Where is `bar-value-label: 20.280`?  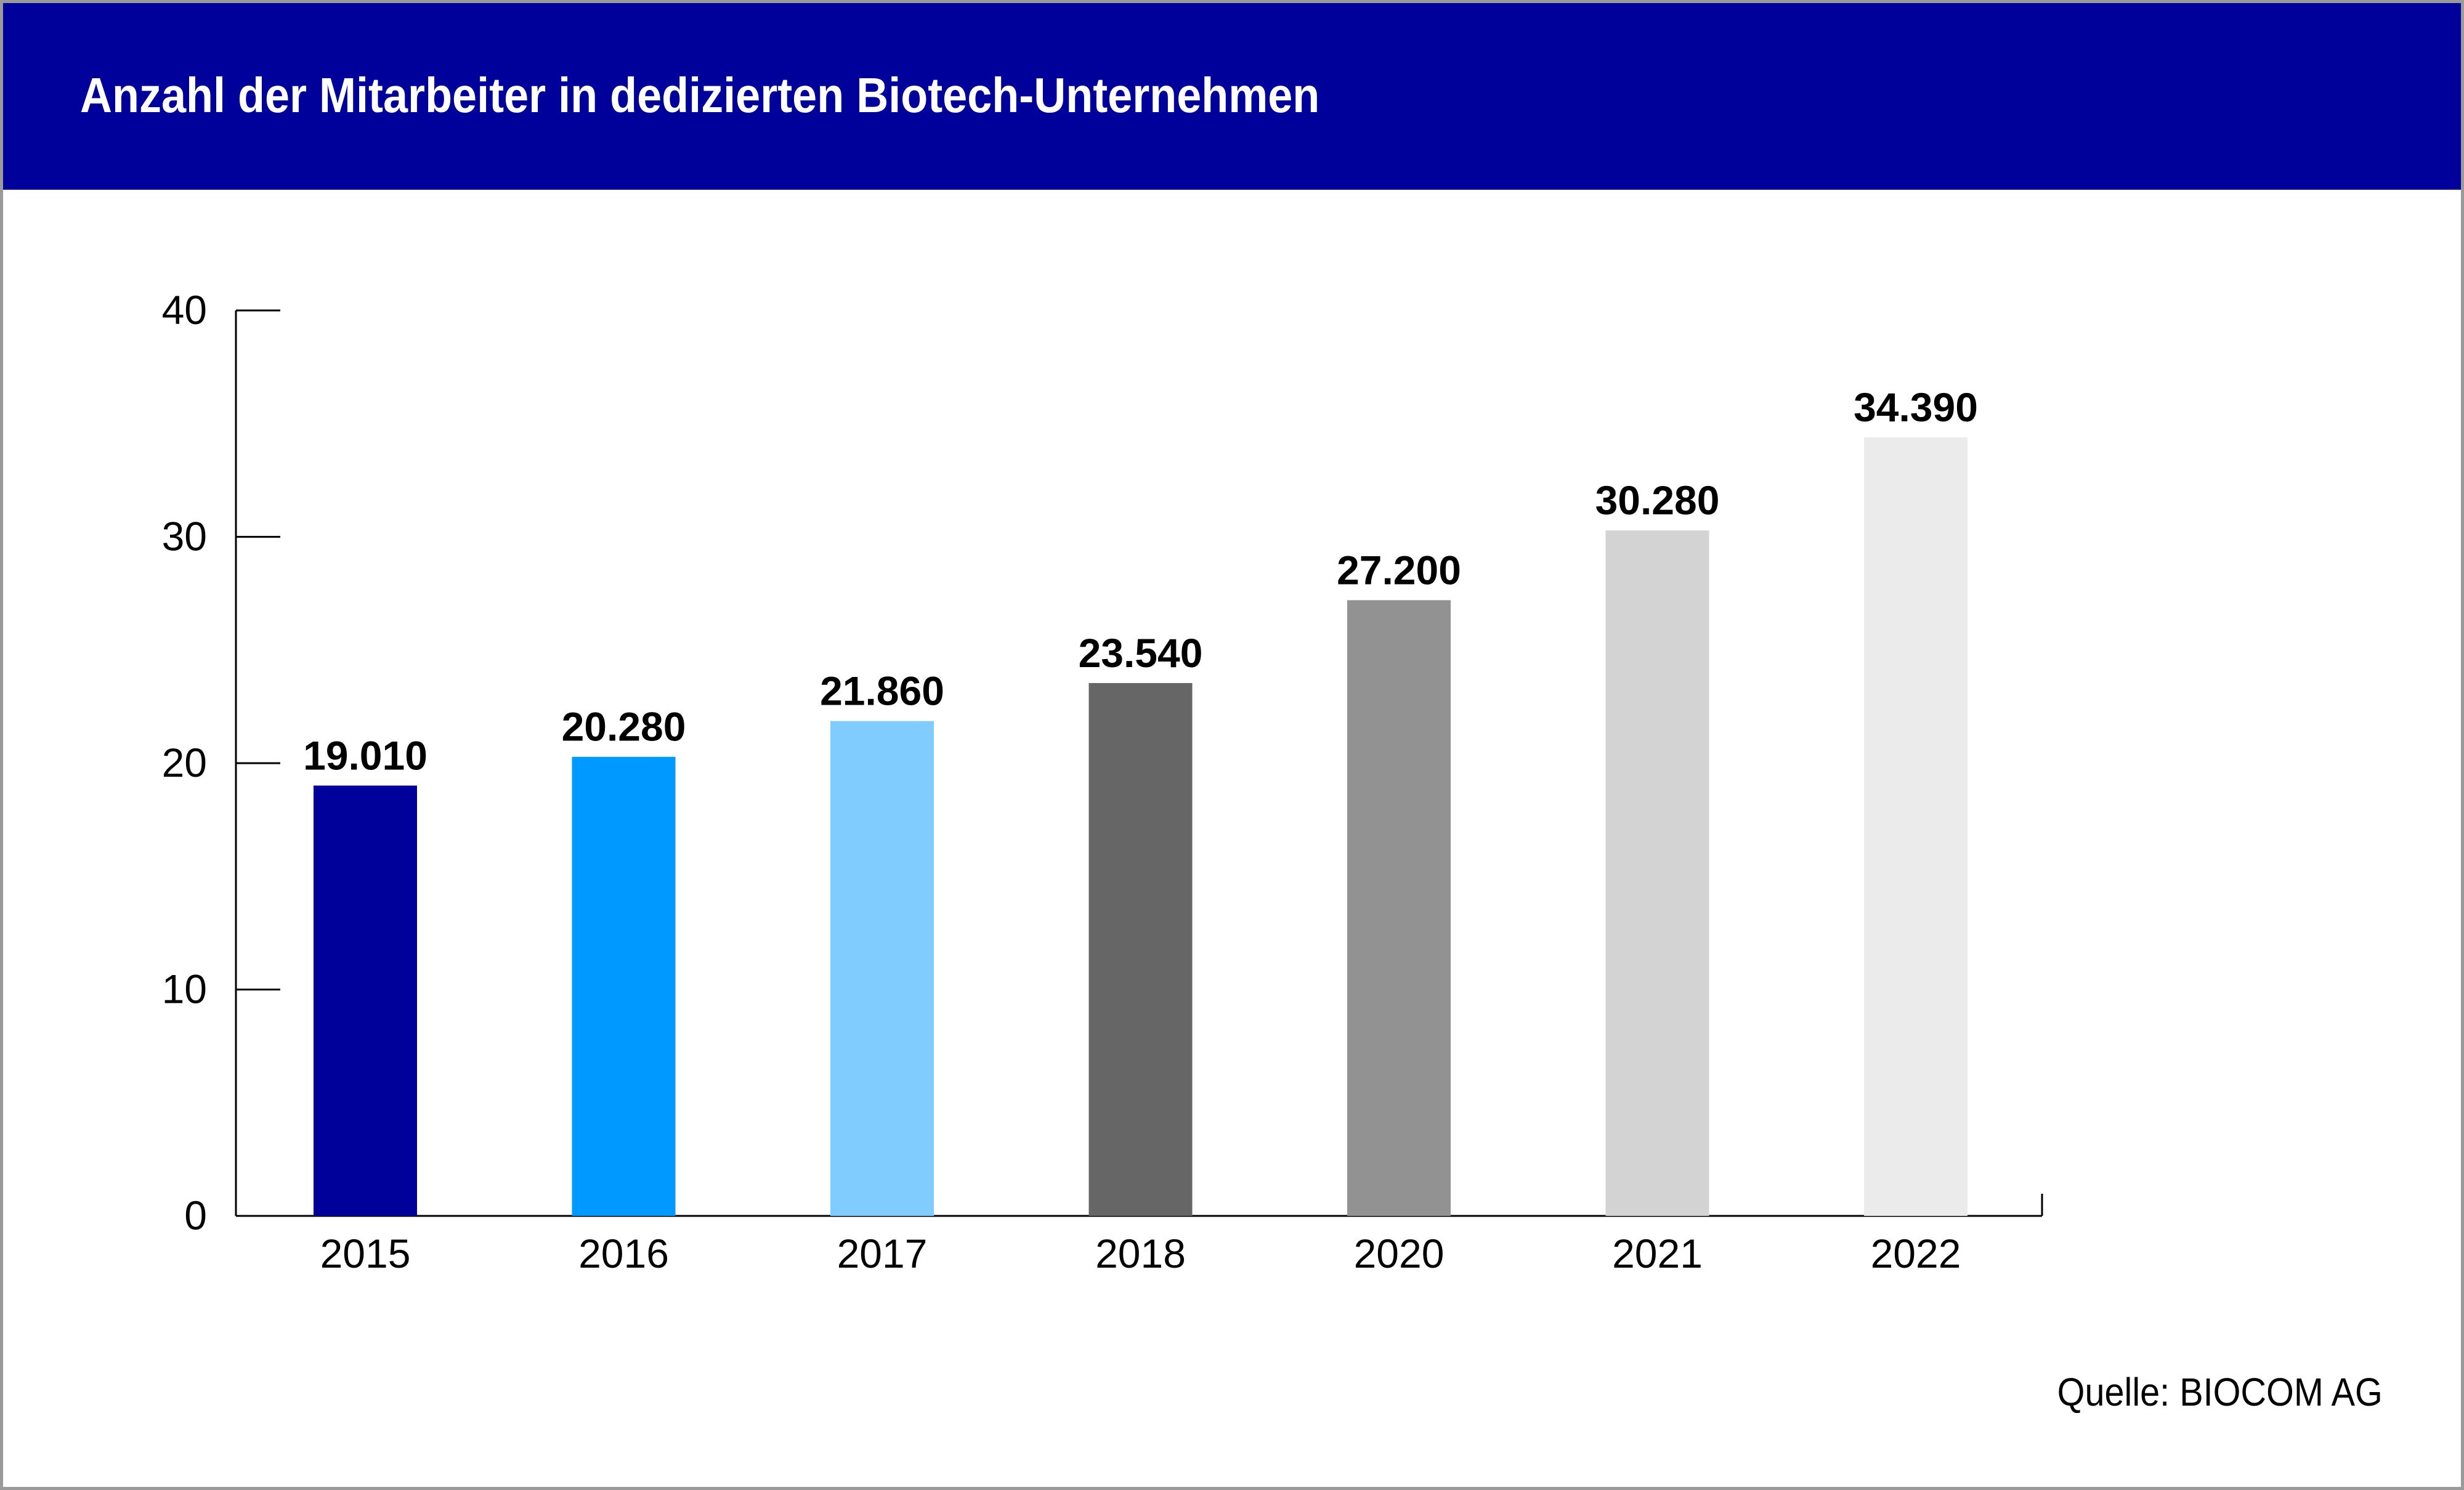
bar-value-label: 20.280 is located at coordinates (624, 727).